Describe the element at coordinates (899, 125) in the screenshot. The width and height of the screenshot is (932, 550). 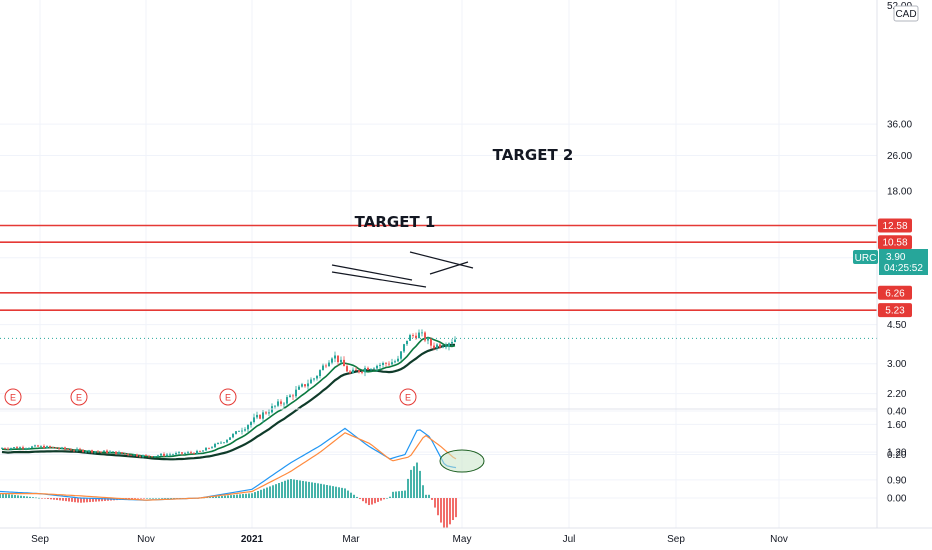
I see `price-tick-label: 36.00` at that location.